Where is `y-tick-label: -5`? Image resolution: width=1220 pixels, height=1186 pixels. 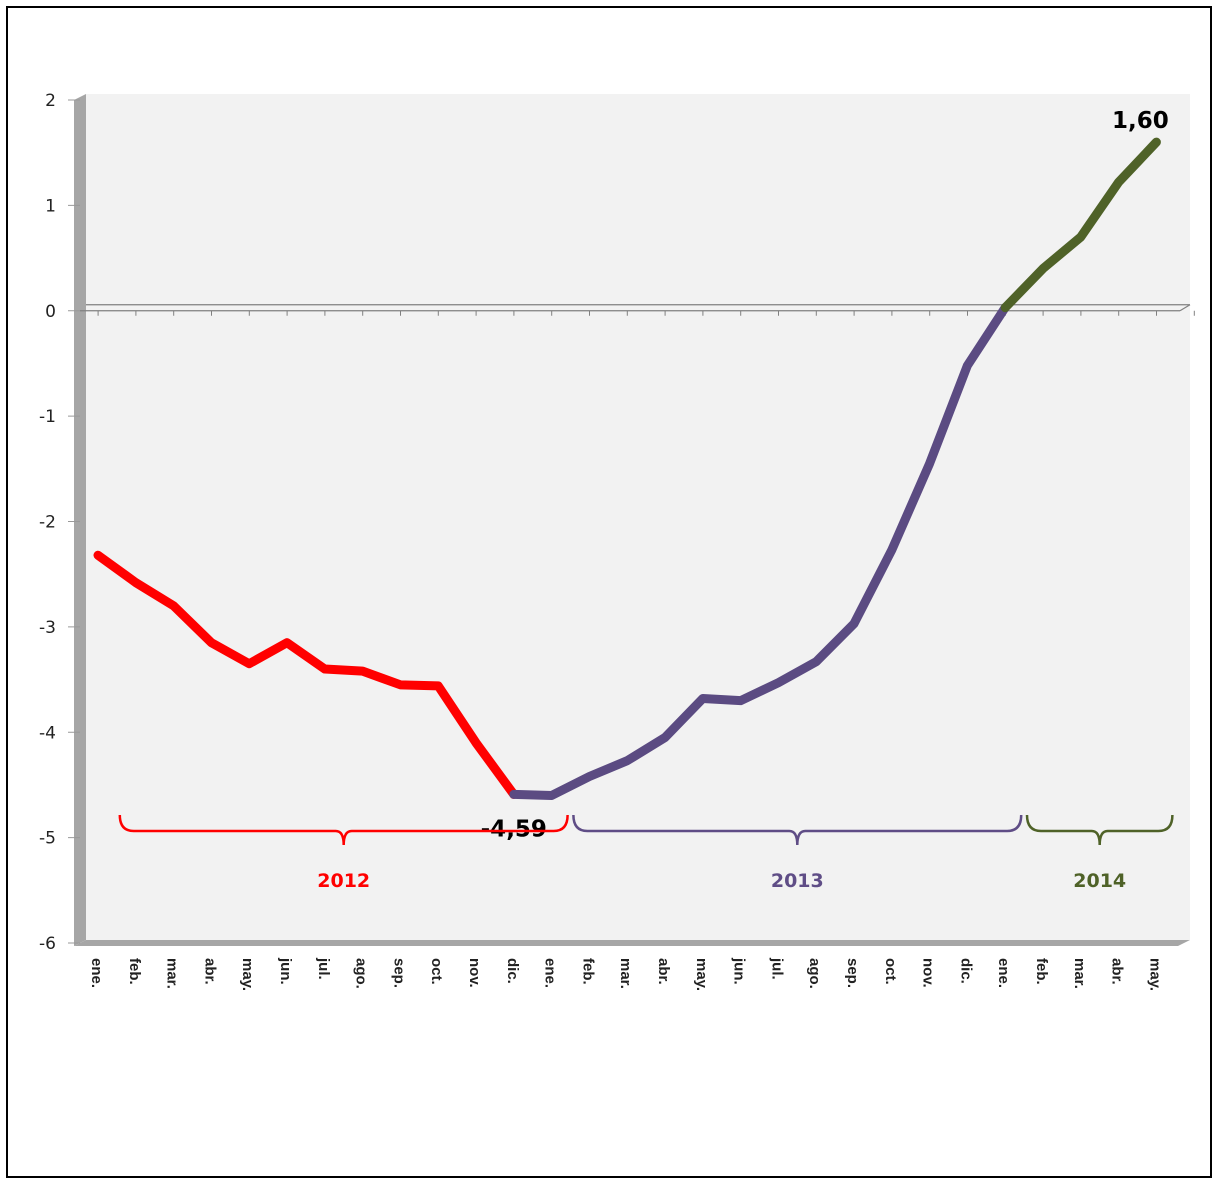
y-tick-label: -5 is located at coordinates (47, 839).